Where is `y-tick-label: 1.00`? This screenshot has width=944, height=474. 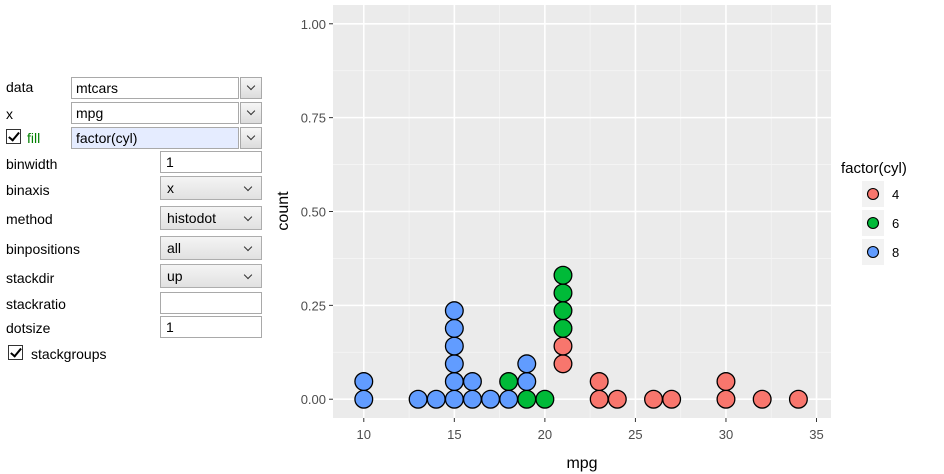 y-tick-label: 1.00 is located at coordinates (313, 24).